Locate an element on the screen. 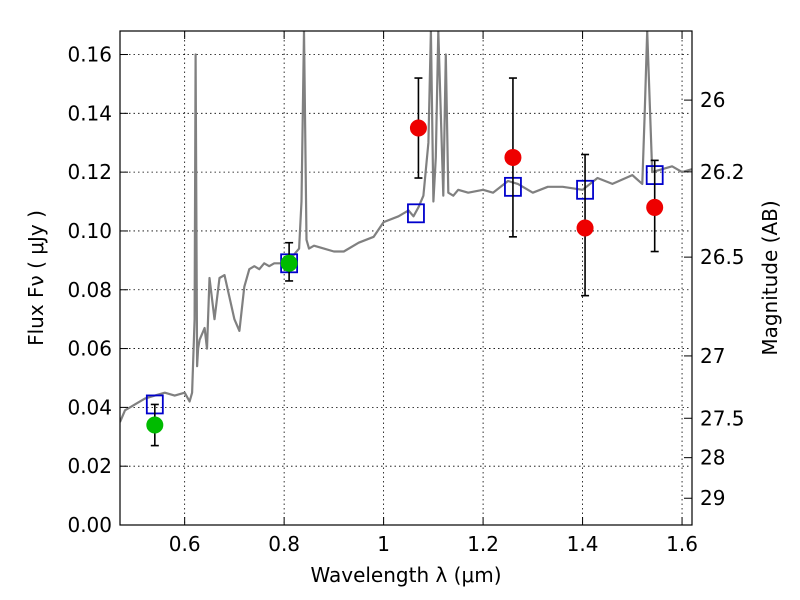  y-tick-label: 0.12 is located at coordinates (89, 172).